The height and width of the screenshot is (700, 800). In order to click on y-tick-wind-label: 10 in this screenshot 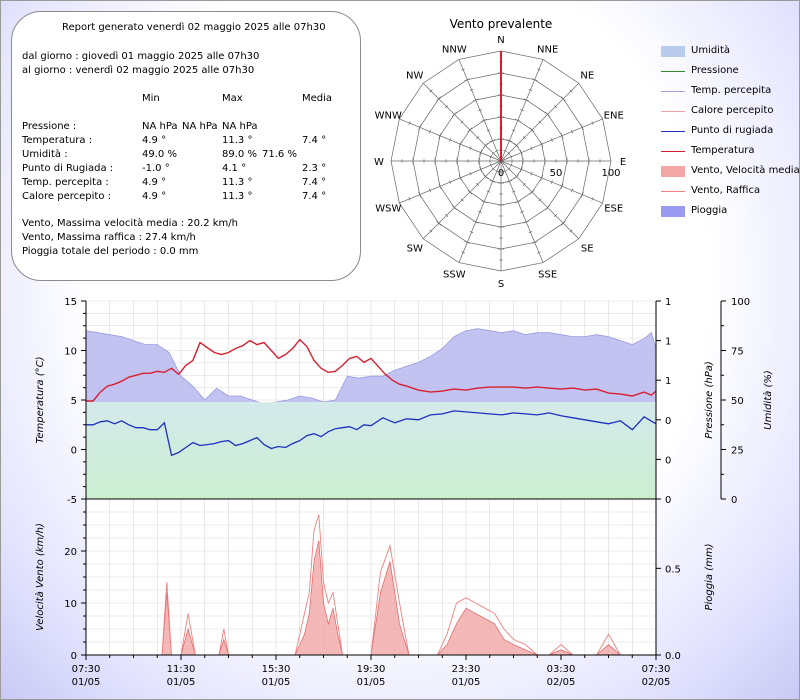, I will do `click(70, 604)`.